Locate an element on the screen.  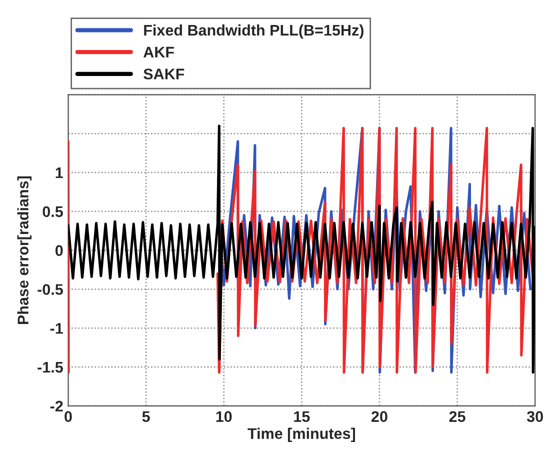
x-tick-label: 10 is located at coordinates (224, 416).